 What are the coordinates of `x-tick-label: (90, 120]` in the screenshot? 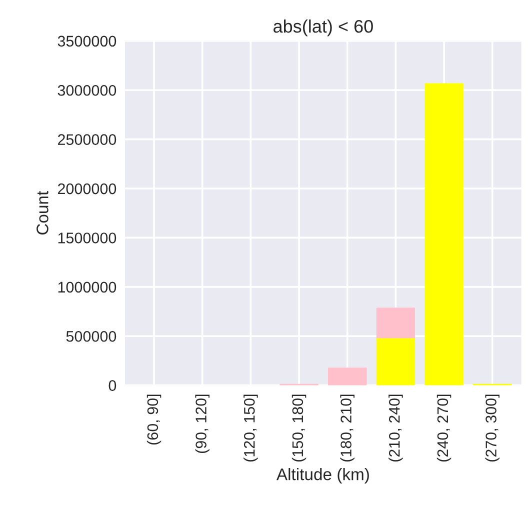 It's located at (202, 423).